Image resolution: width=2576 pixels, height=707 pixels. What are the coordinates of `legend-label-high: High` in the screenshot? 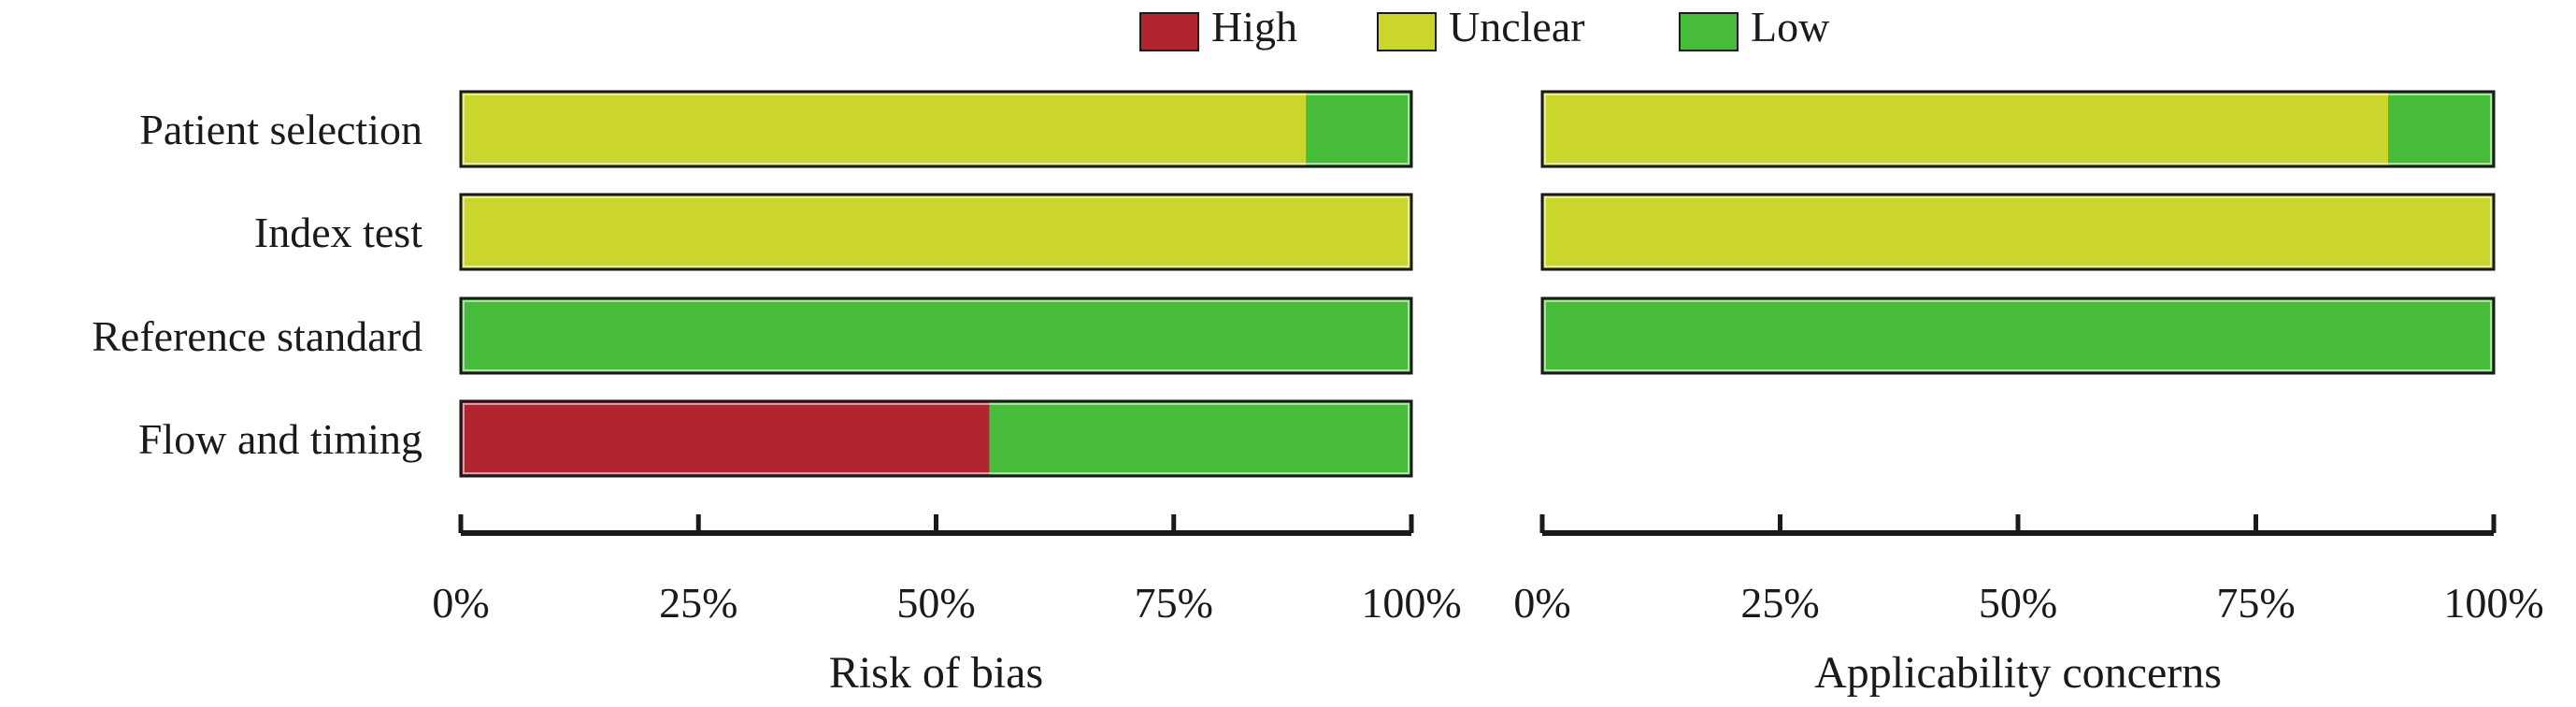 It's located at (1254, 27).